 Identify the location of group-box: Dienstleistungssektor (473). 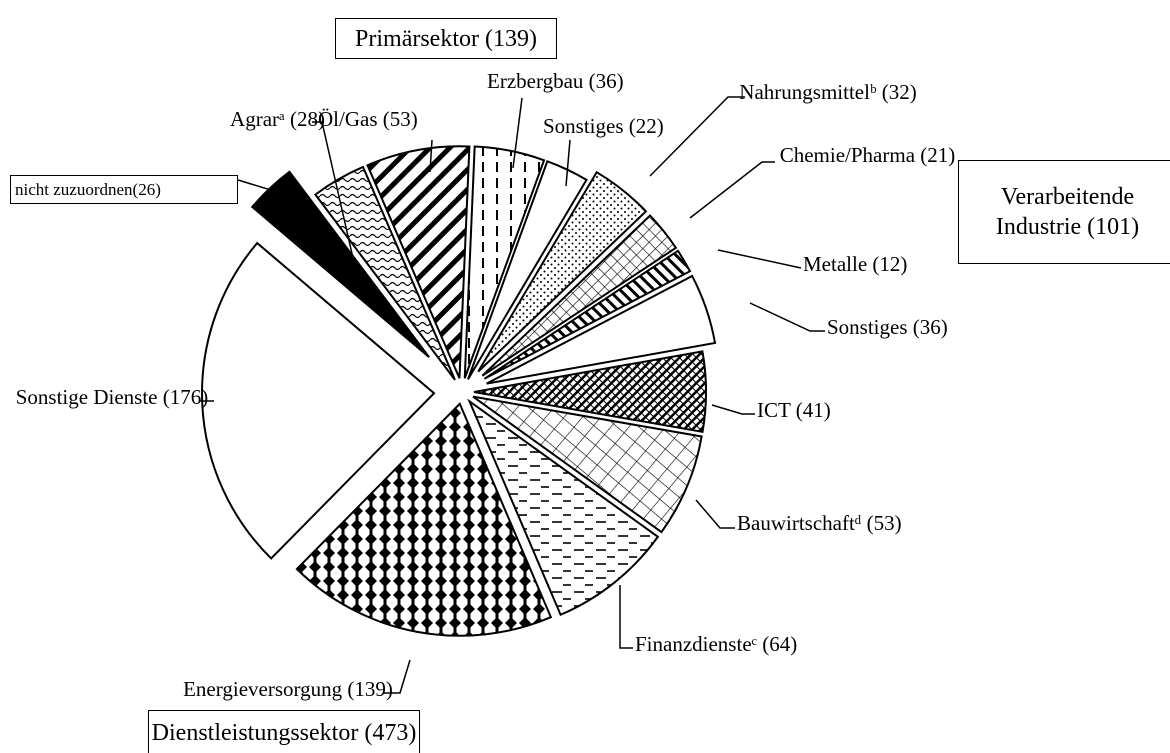
(284, 731).